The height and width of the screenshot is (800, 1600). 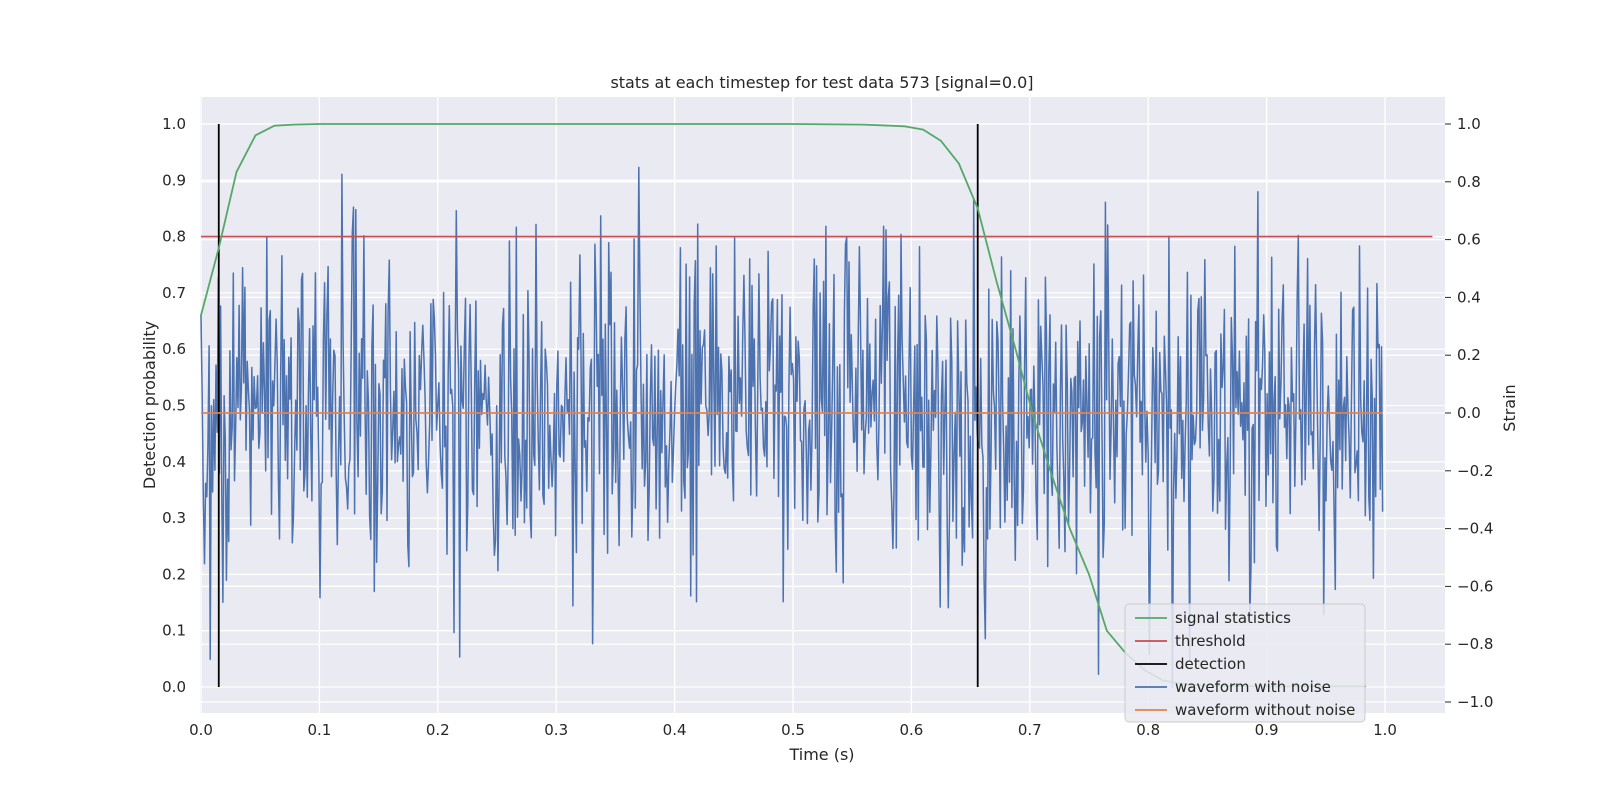 What do you see at coordinates (149, 405) in the screenshot?
I see `y-axis-title: Detection probability` at bounding box center [149, 405].